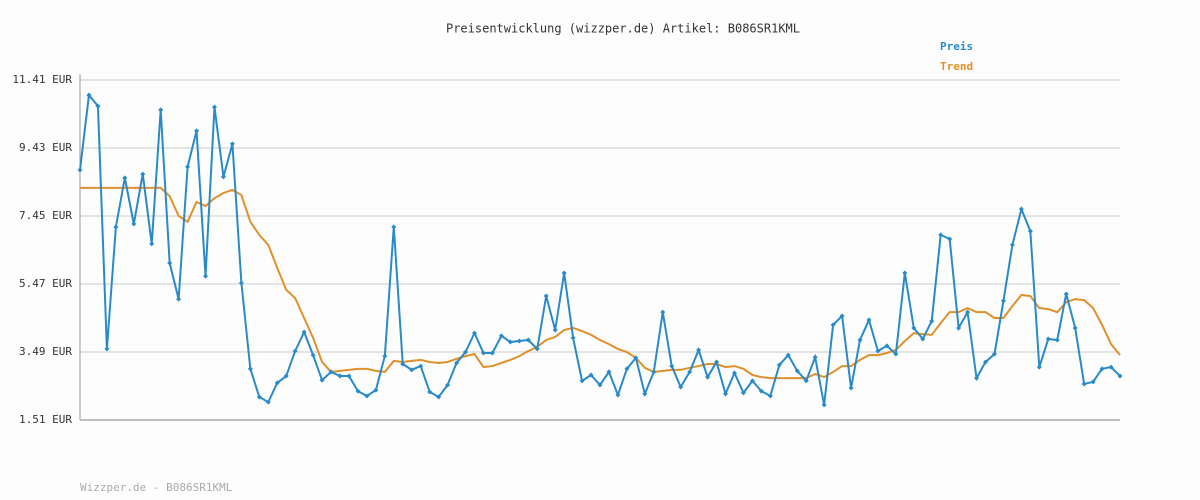 The image size is (1200, 500). Describe the element at coordinates (42, 79) in the screenshot. I see `y-tick-label: 11.41 EUR` at that location.